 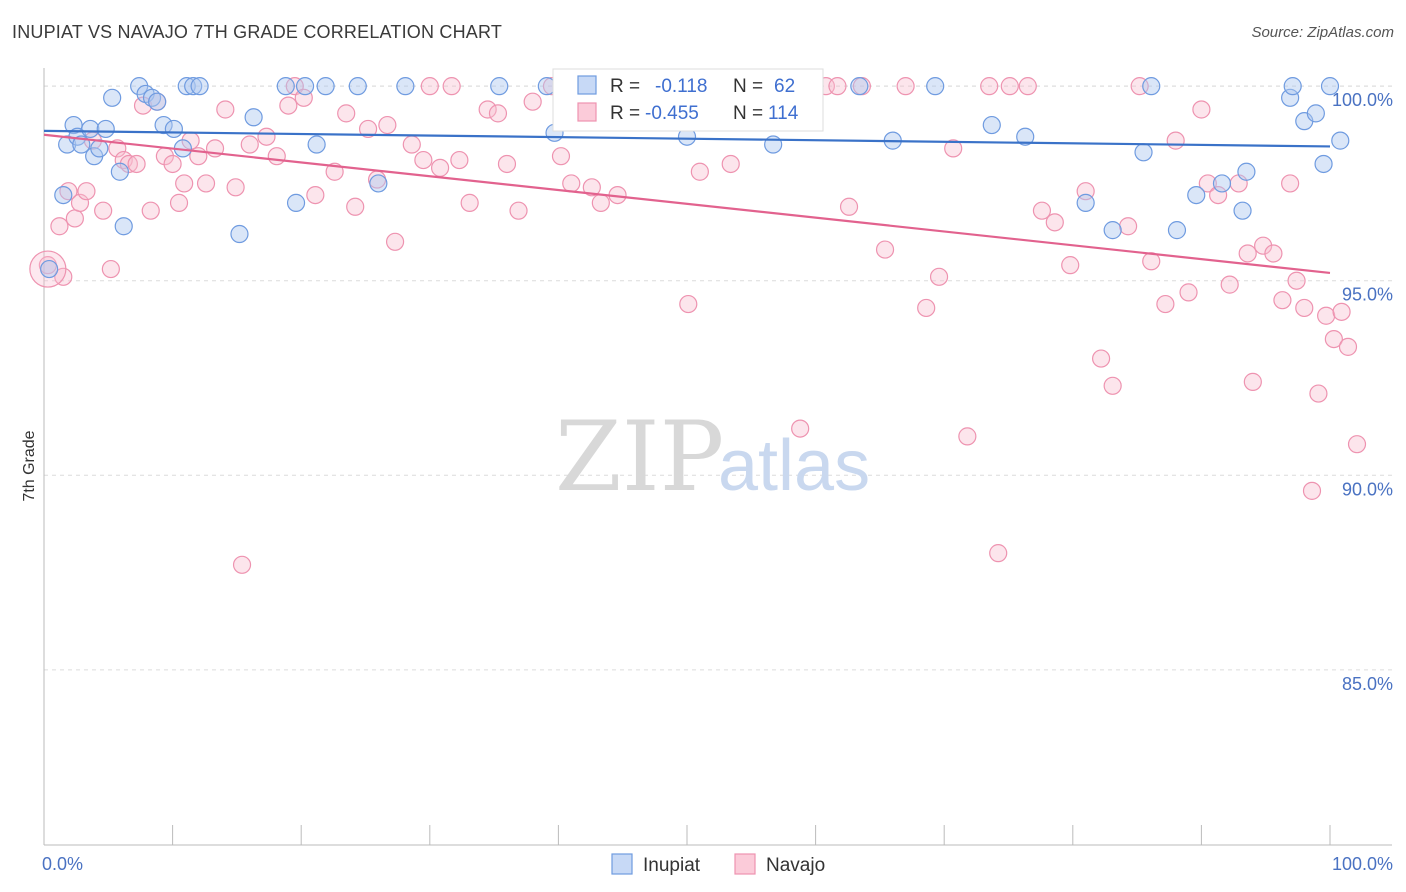 I want to click on trend-lines, so click(x=687, y=202).